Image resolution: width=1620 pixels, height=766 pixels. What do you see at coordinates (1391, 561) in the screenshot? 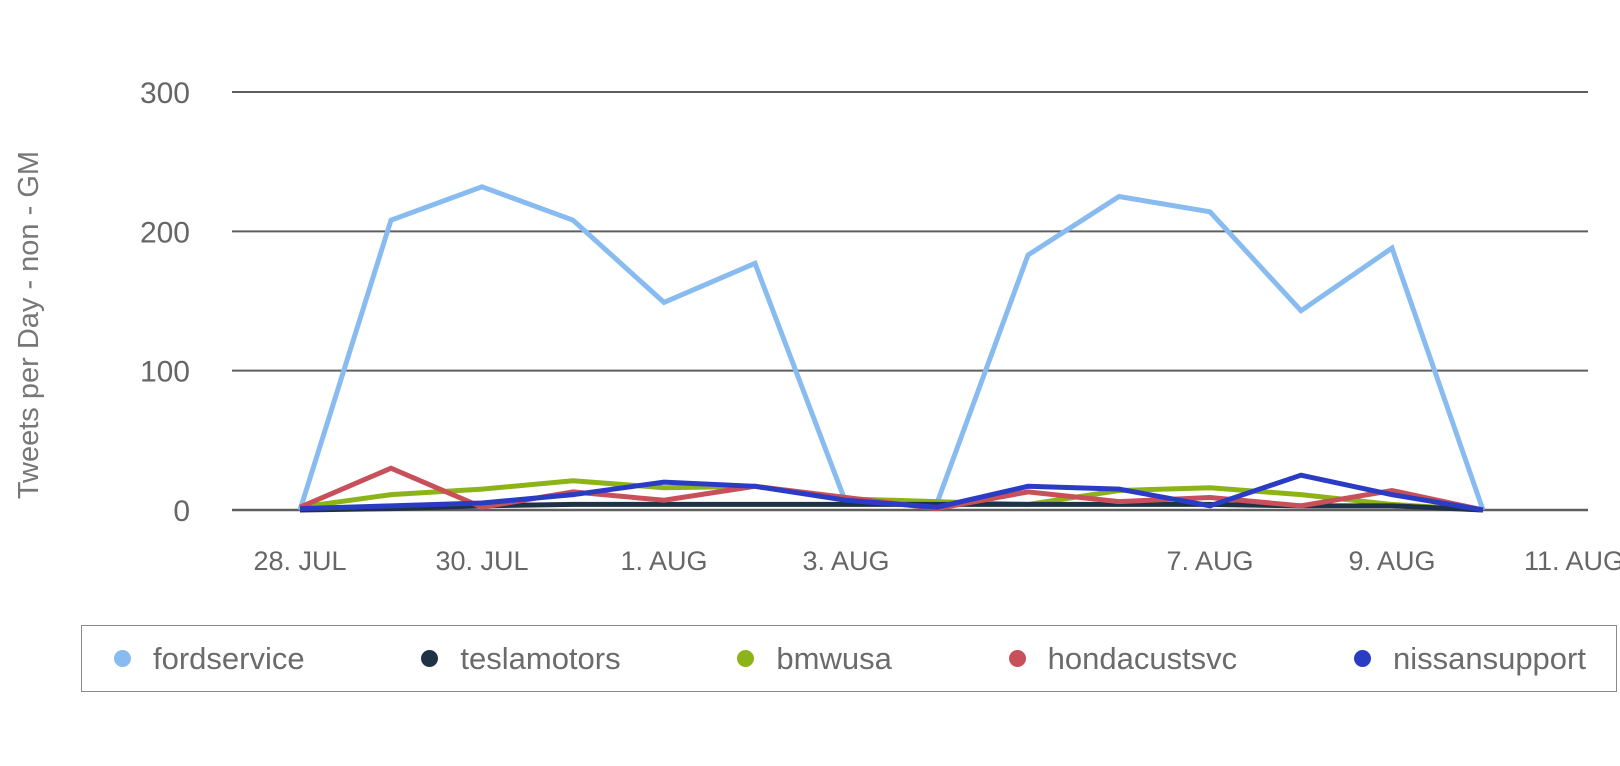
I see `x-tick-label: 9. AUG` at bounding box center [1391, 561].